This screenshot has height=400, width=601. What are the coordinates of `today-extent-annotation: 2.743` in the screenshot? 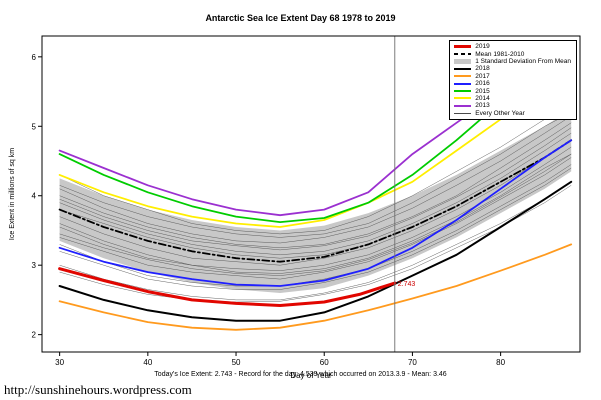 It's located at (407, 284).